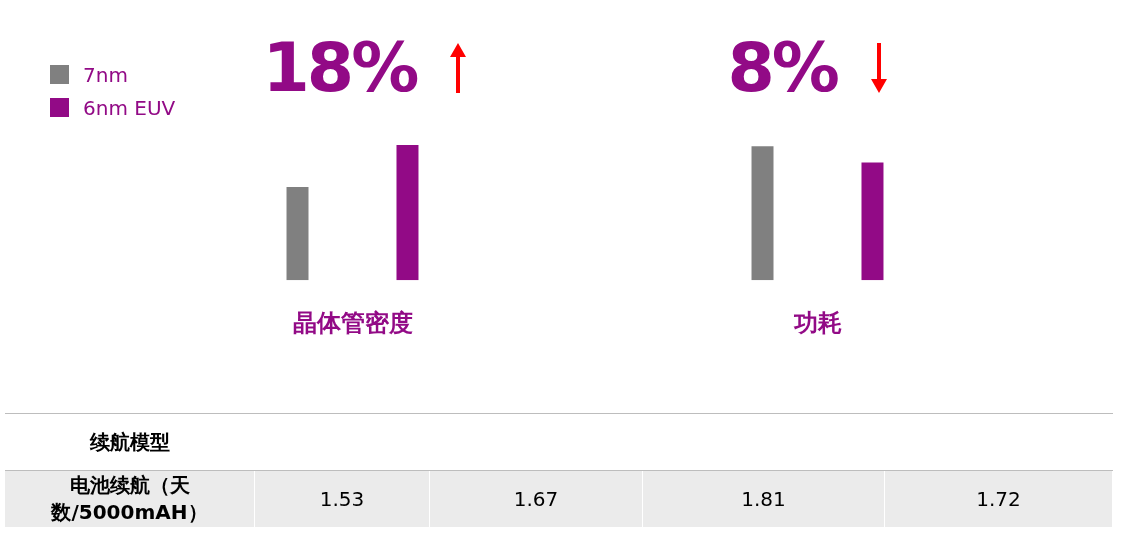  What do you see at coordinates (817, 322) in the screenshot?
I see `x-tick-label: 功耗` at bounding box center [817, 322].